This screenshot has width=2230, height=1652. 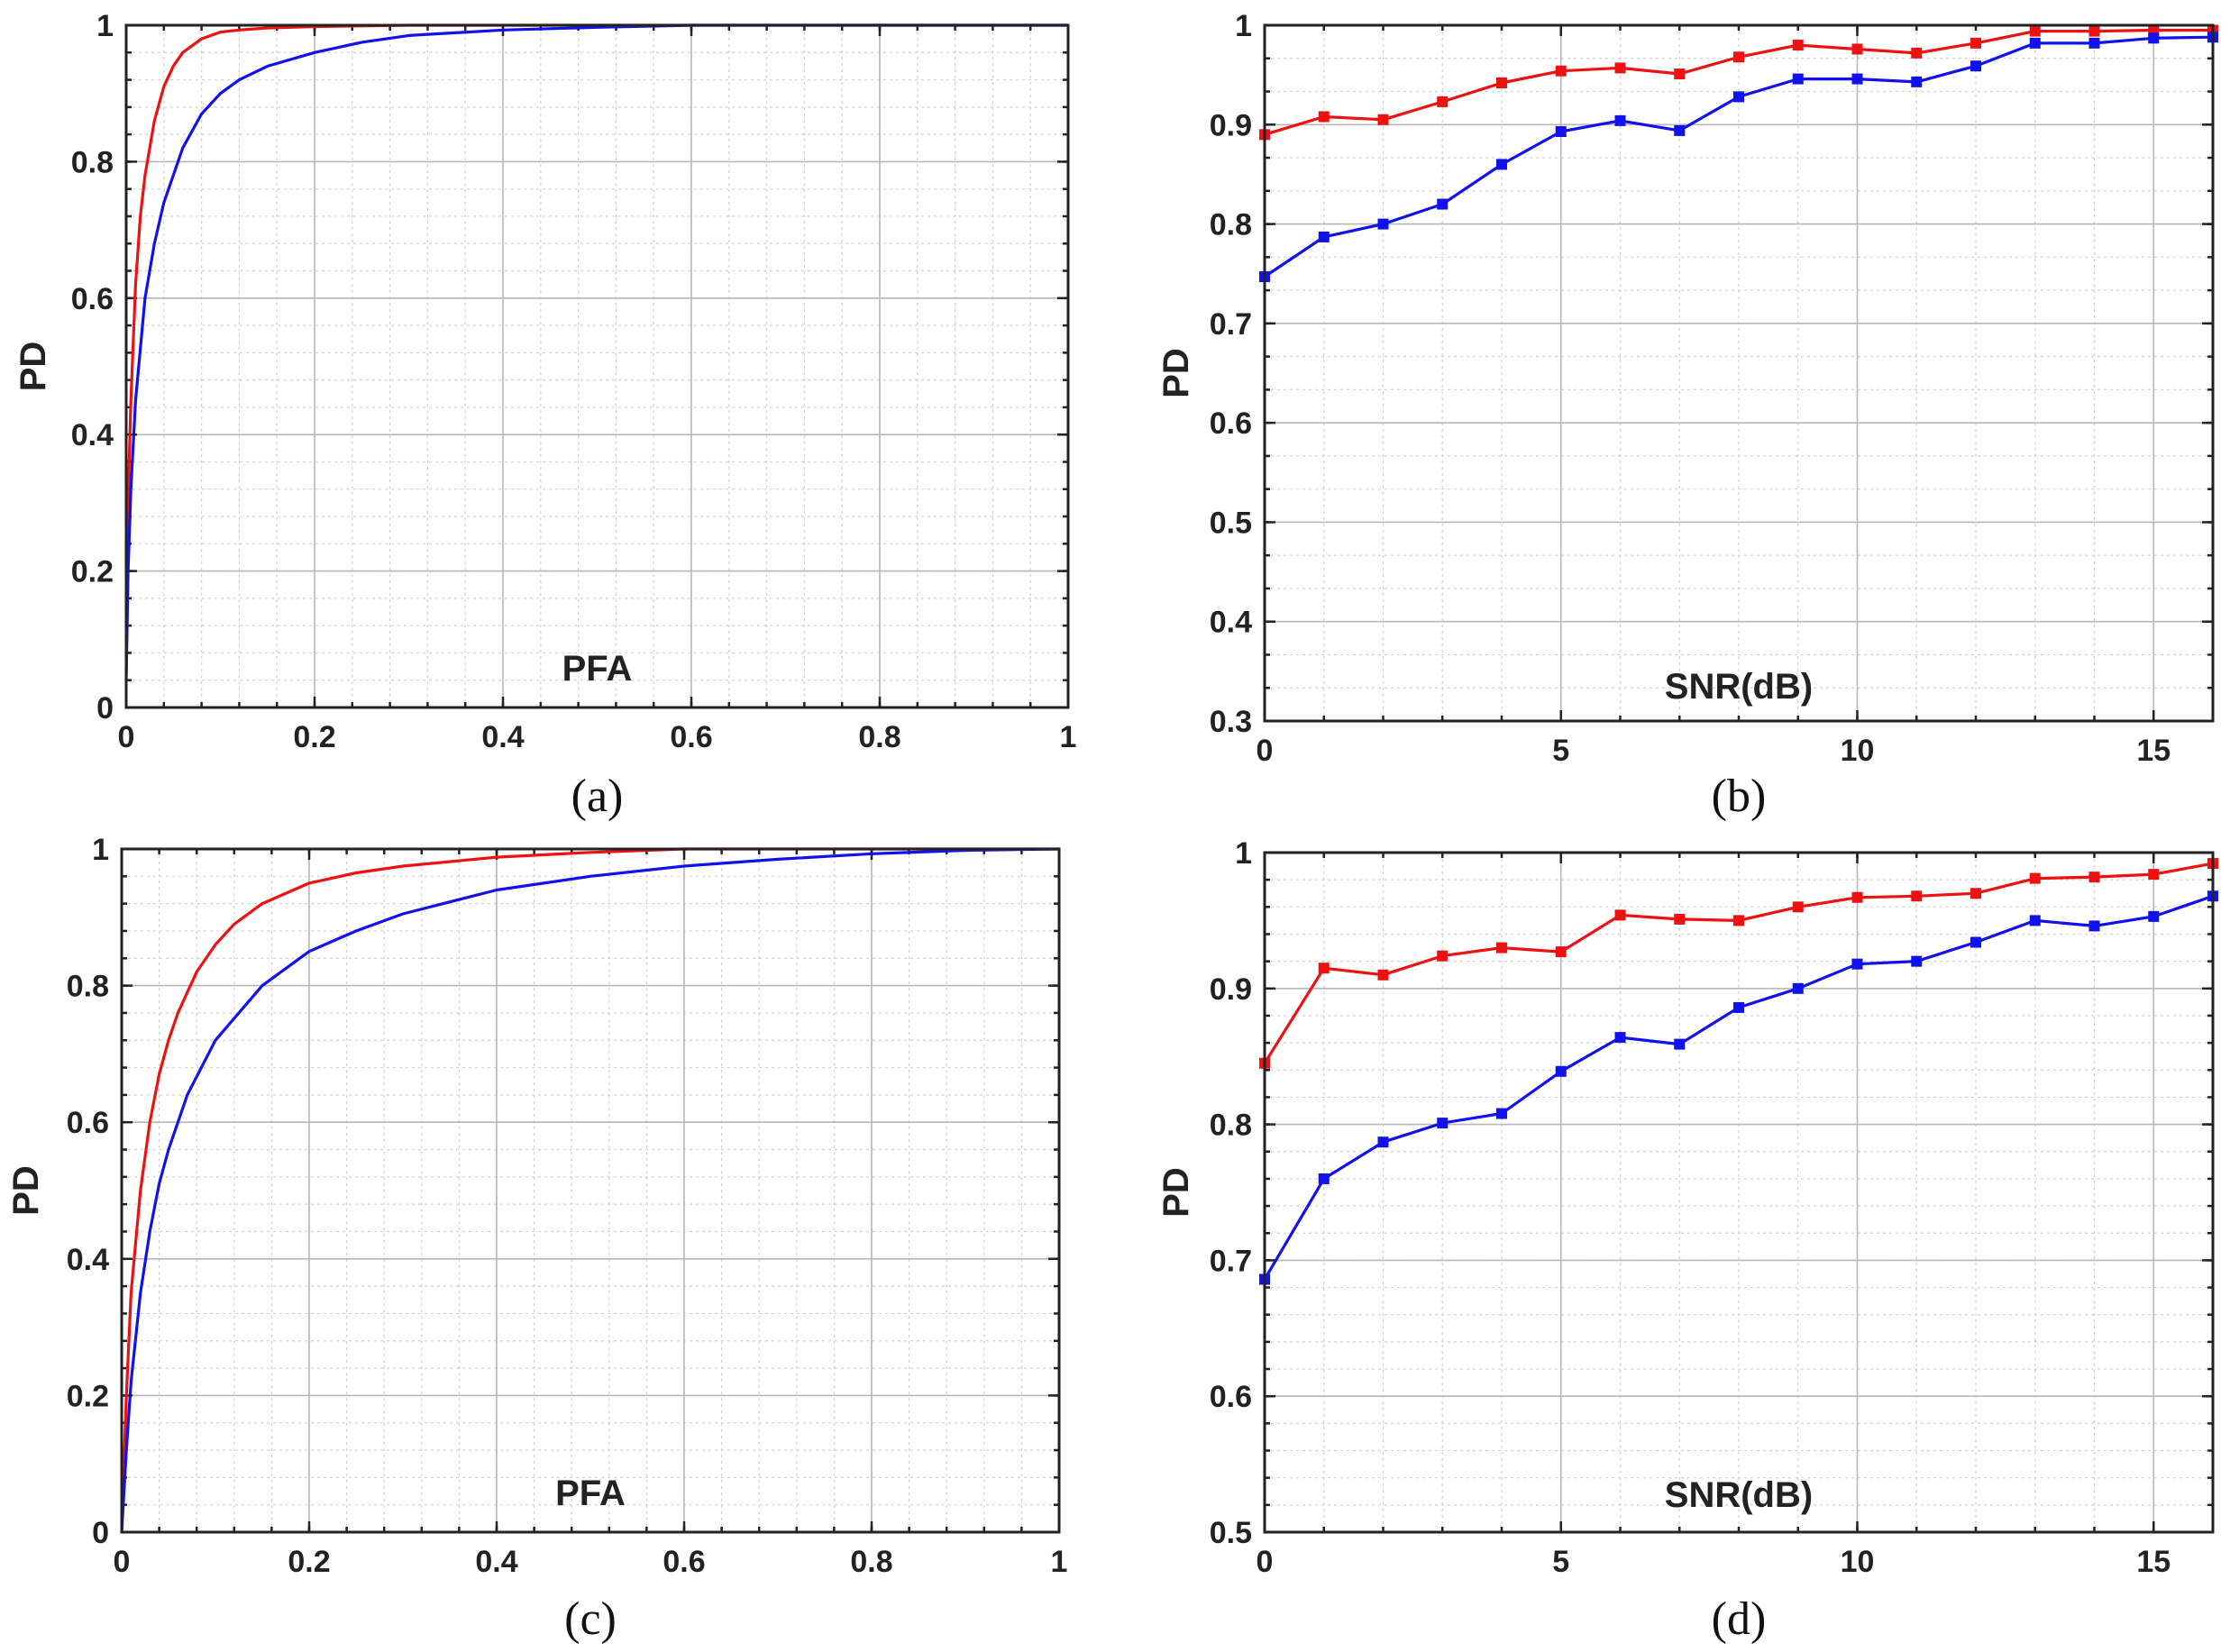 I want to click on subfigure-caption: (b), so click(x=1739, y=797).